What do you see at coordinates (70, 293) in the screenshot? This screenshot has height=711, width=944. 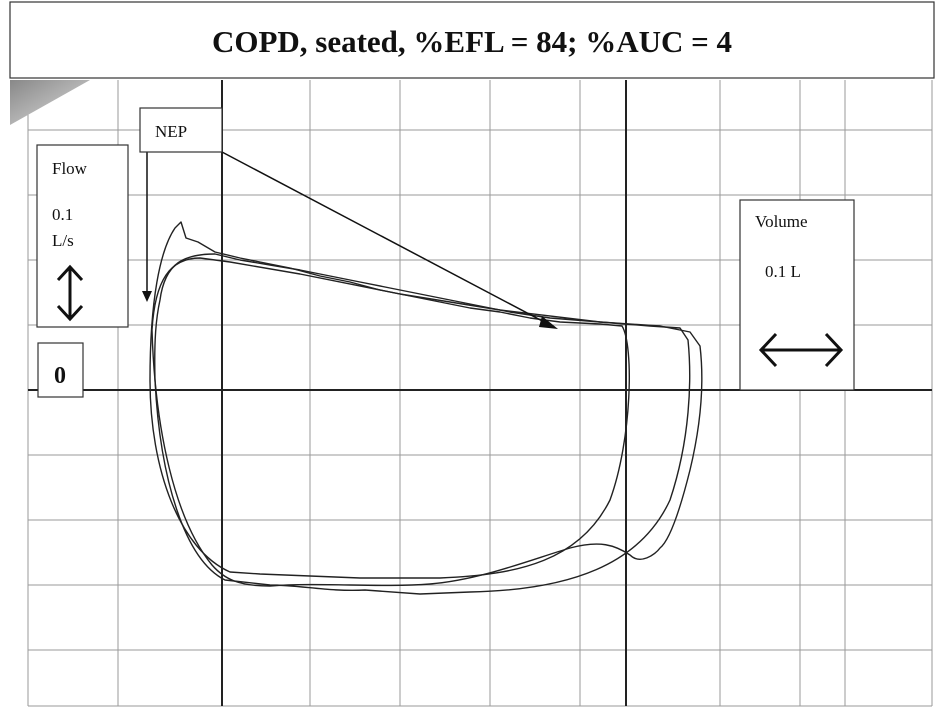 I see `flow-arrow` at bounding box center [70, 293].